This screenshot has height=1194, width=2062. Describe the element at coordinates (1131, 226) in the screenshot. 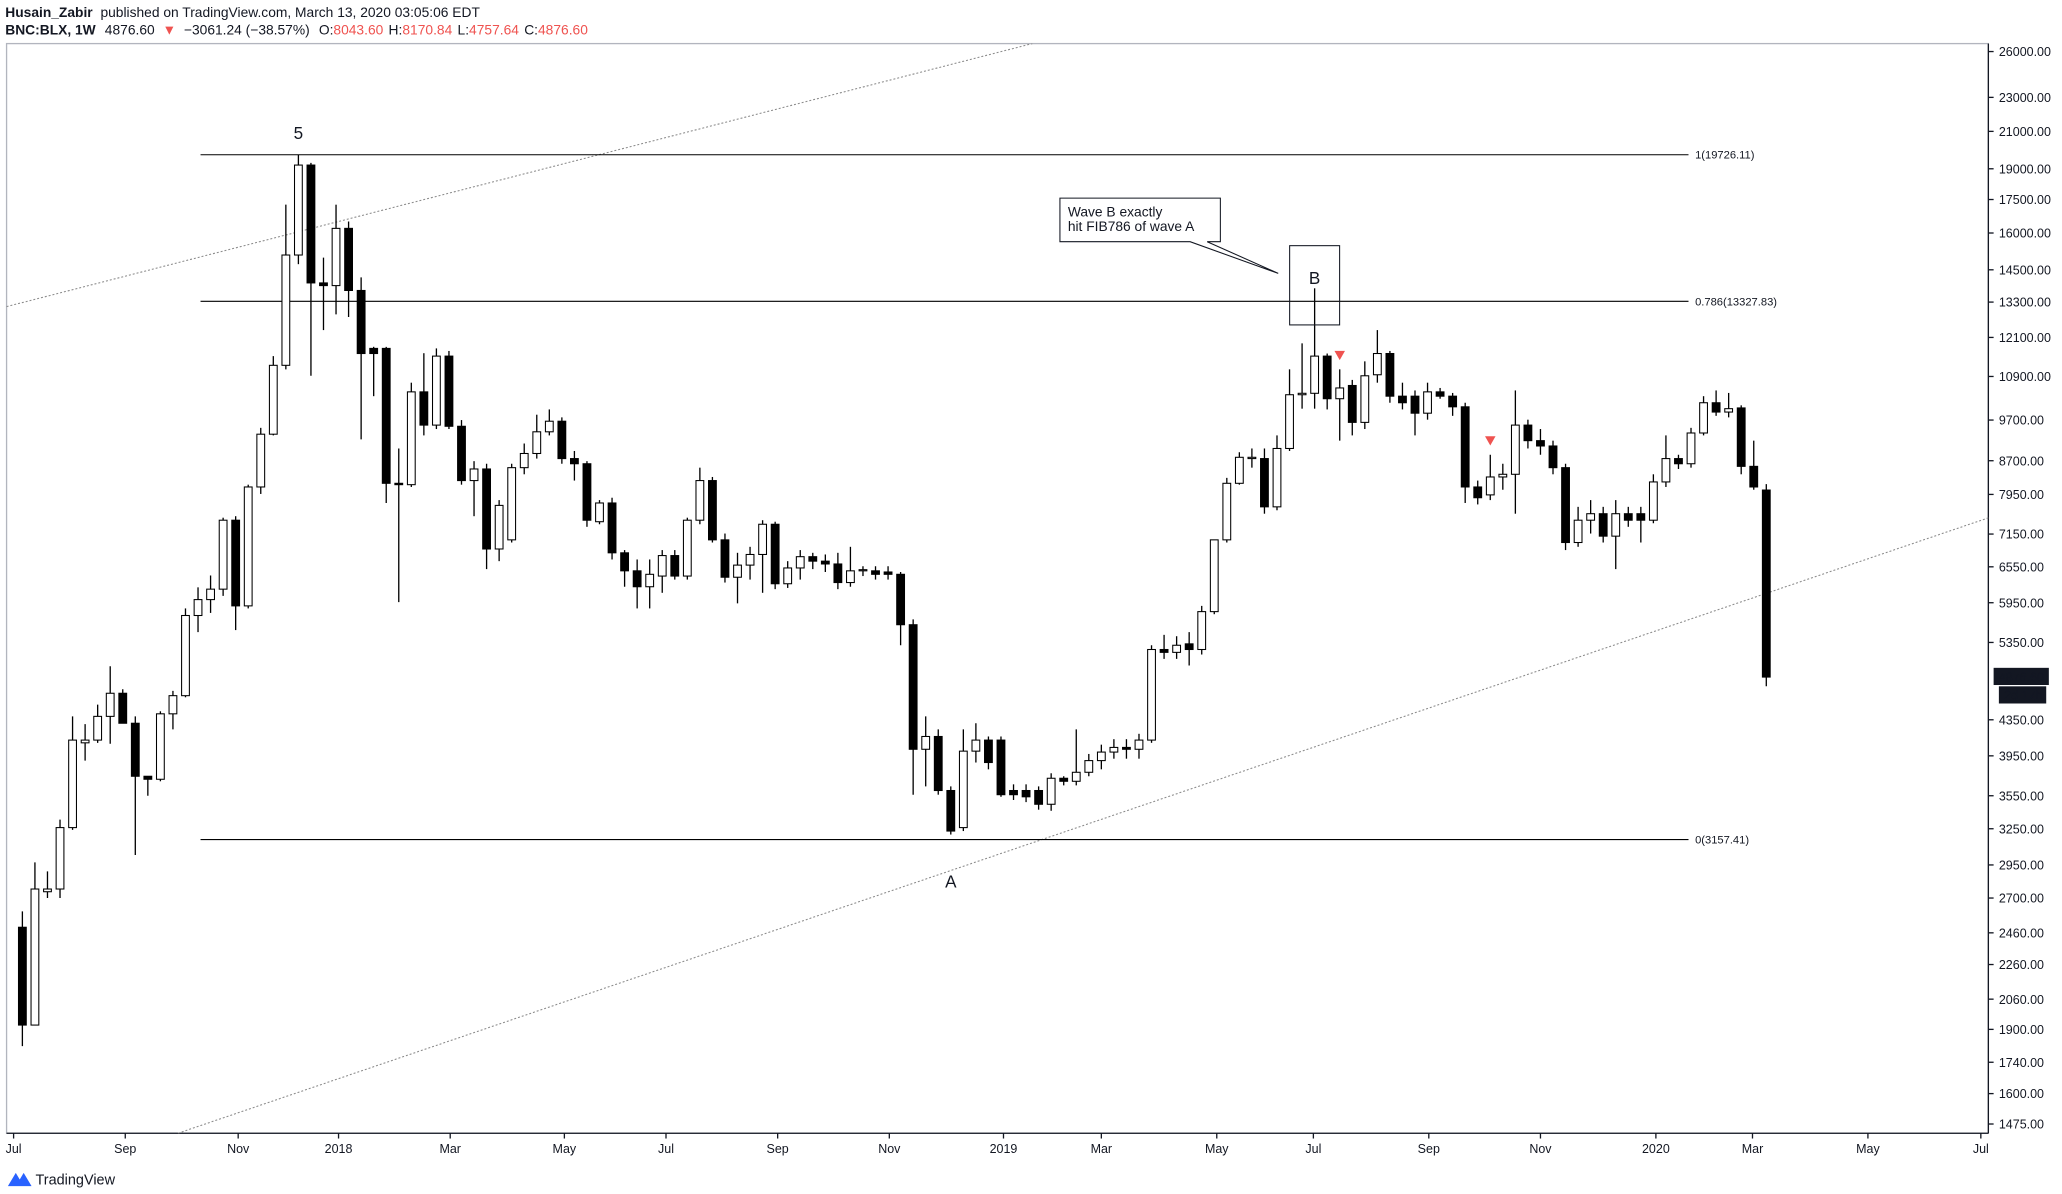

I see `callout-text: hit FIB786 of wave A` at that location.